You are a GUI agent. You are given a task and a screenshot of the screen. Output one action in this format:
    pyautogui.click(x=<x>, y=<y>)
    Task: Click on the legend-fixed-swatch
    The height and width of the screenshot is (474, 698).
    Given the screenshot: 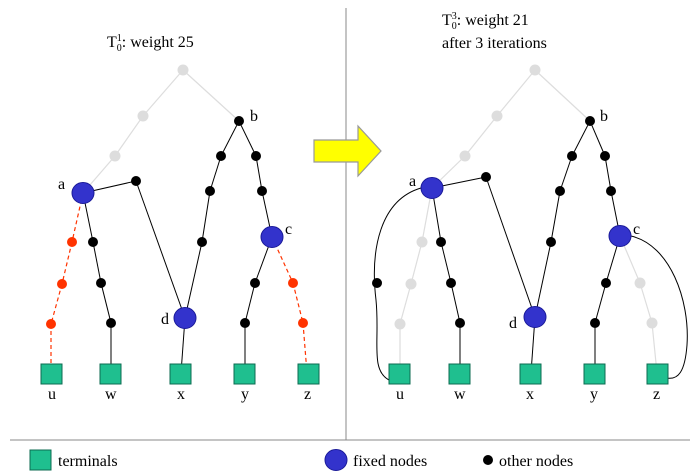 What is the action you would take?
    pyautogui.click(x=336, y=460)
    